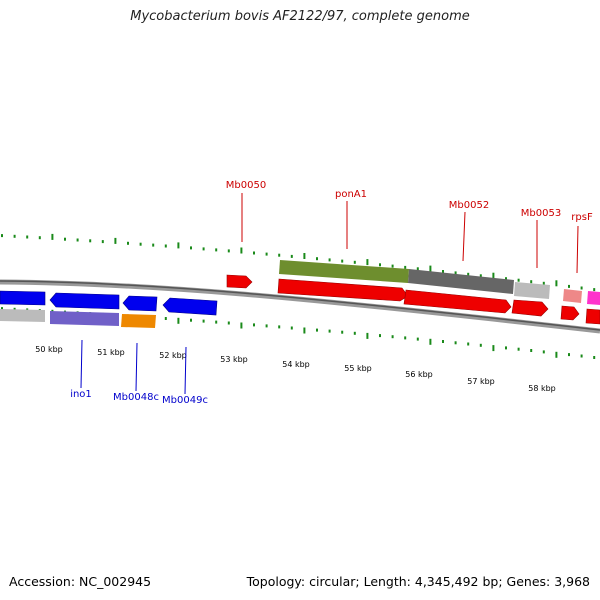  Describe the element at coordinates (541, 213) in the screenshot. I see `gene-label-forward: Mb0053` at that location.